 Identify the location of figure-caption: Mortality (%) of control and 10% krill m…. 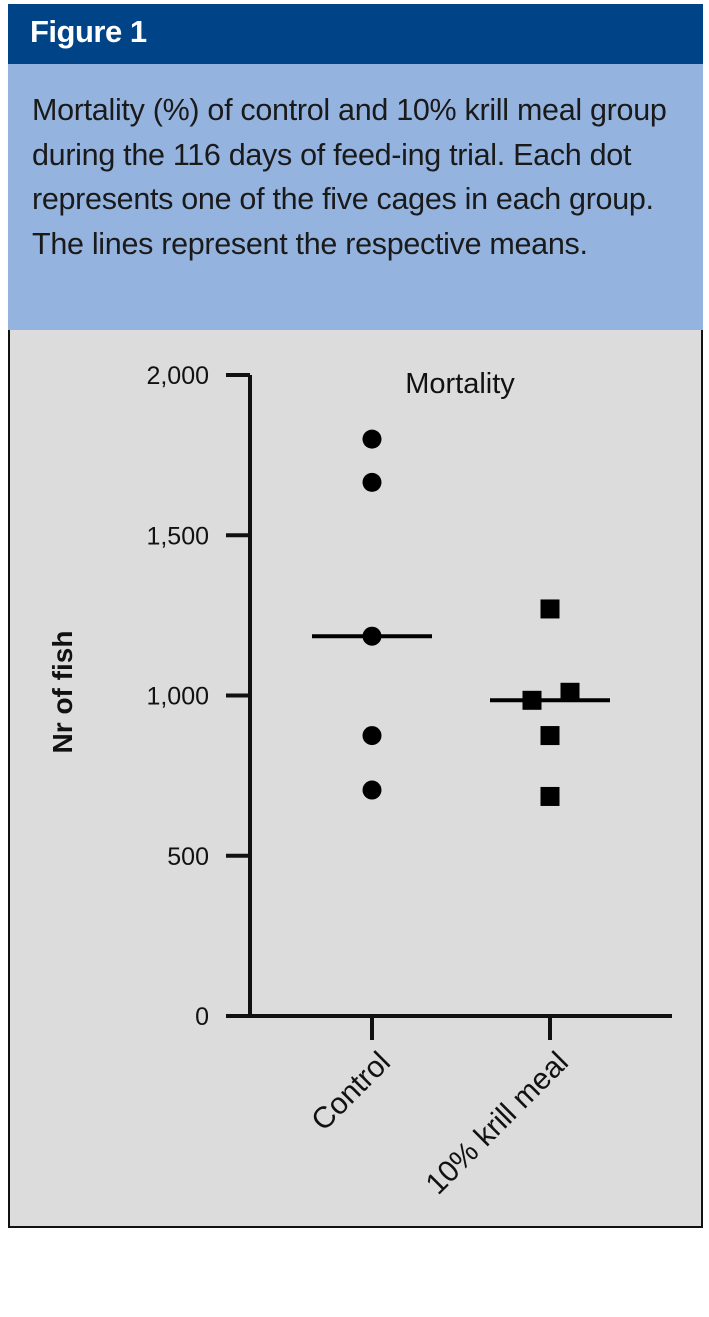
(349, 177).